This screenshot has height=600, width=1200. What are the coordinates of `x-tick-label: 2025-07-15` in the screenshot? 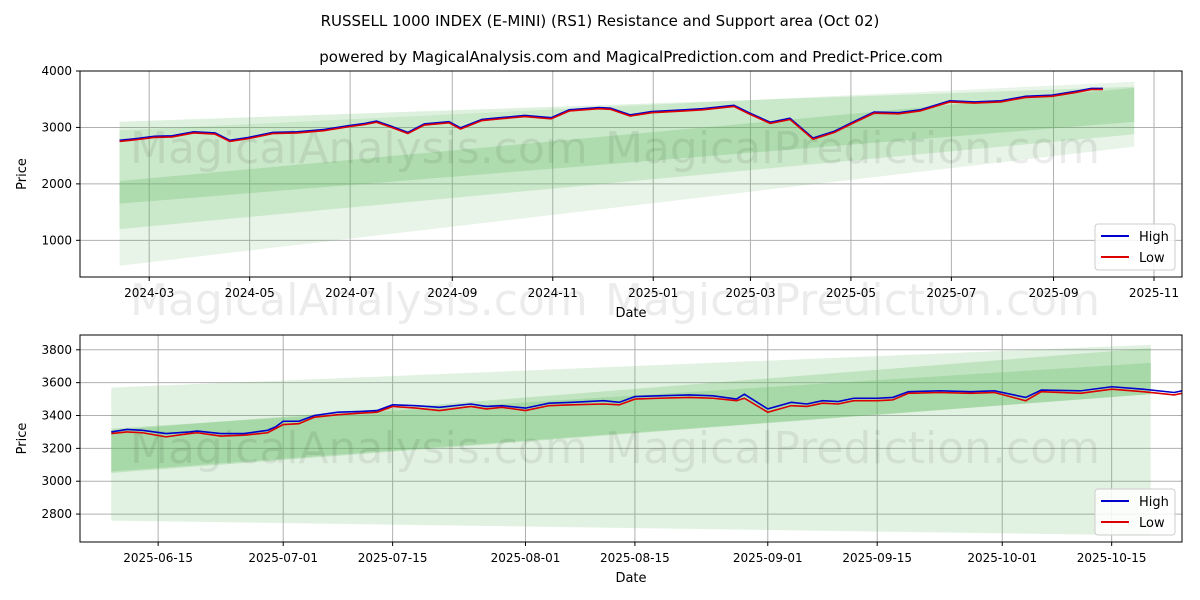 It's located at (393, 558).